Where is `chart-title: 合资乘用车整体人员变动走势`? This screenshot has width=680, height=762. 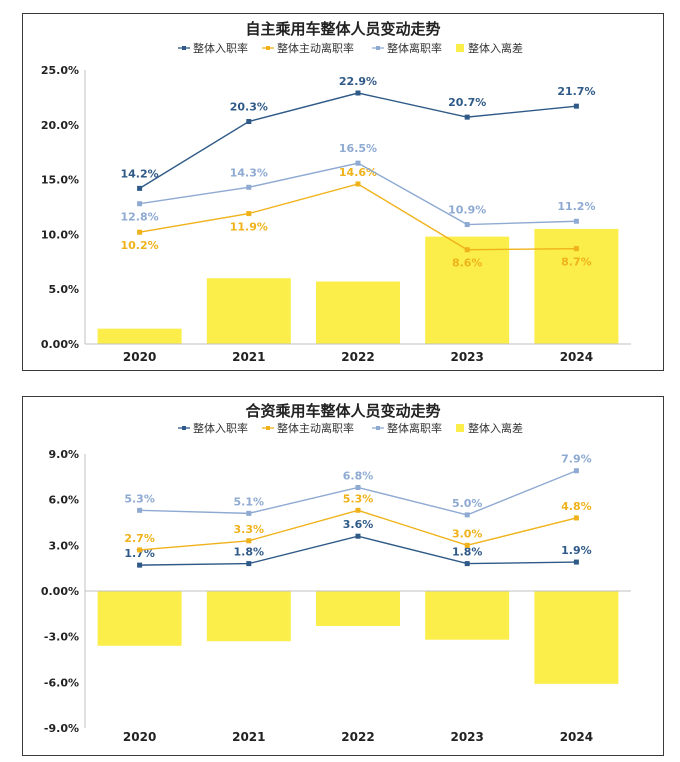 chart-title: 合资乘用车整体人员变动走势 is located at coordinates (342, 411).